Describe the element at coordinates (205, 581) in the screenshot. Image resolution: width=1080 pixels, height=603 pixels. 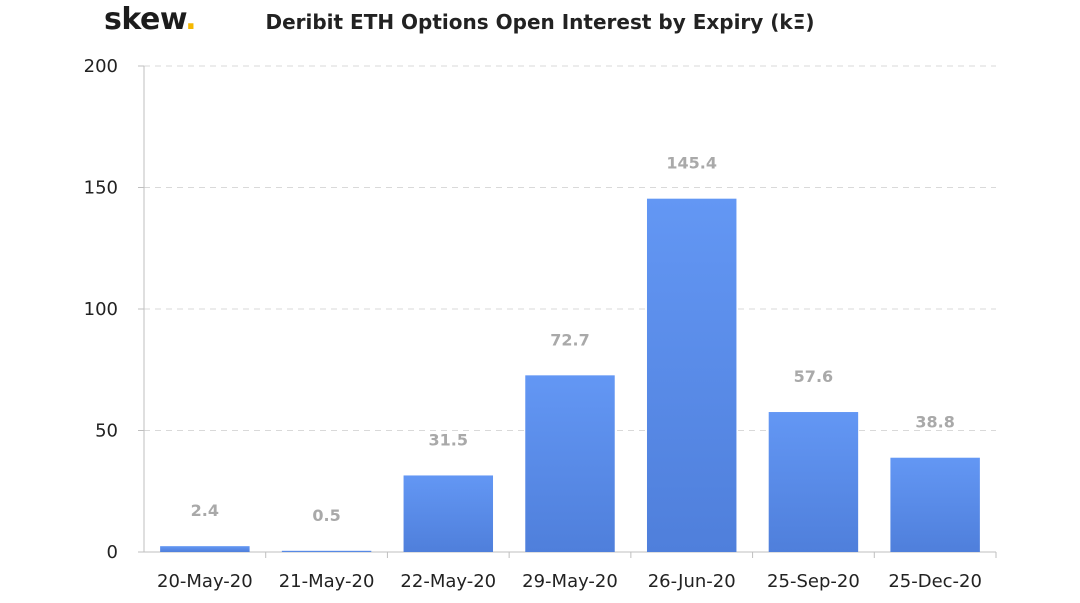
I see `x-tick-label: 20-May-20` at that location.